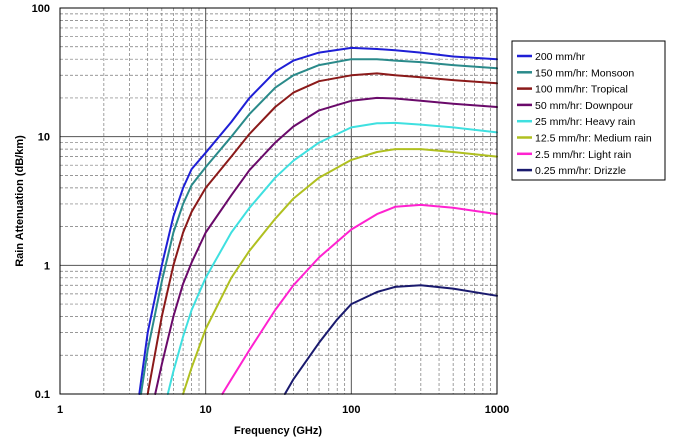 The width and height of the screenshot is (691, 441). Describe the element at coordinates (351, 410) in the screenshot. I see `x-tick-label: 100` at that location.